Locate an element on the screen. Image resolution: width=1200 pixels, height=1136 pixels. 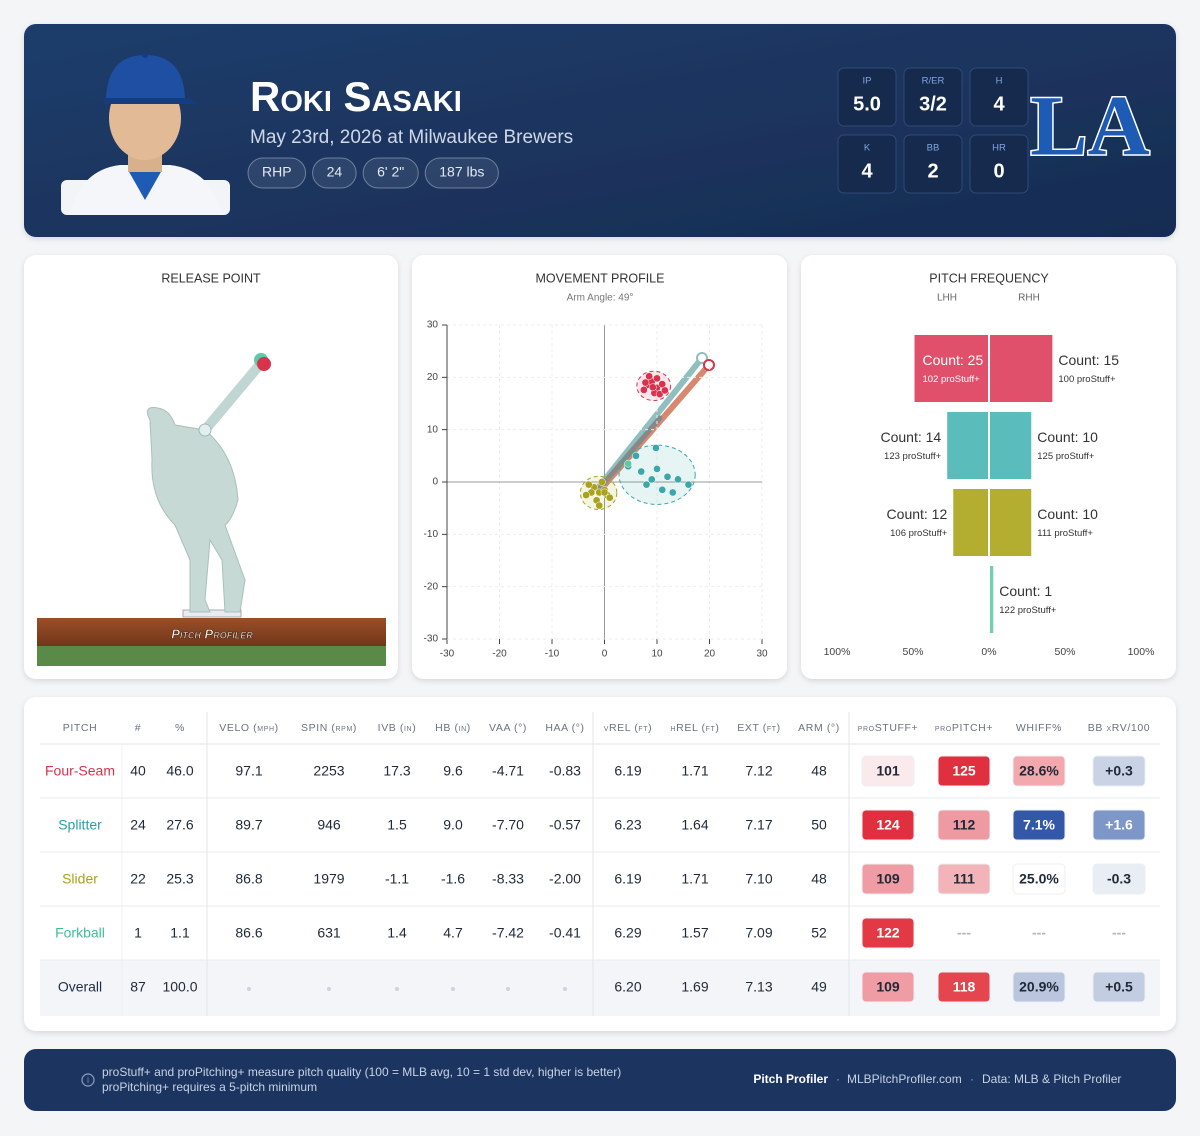
table-cell: 50 is located at coordinates (819, 825).